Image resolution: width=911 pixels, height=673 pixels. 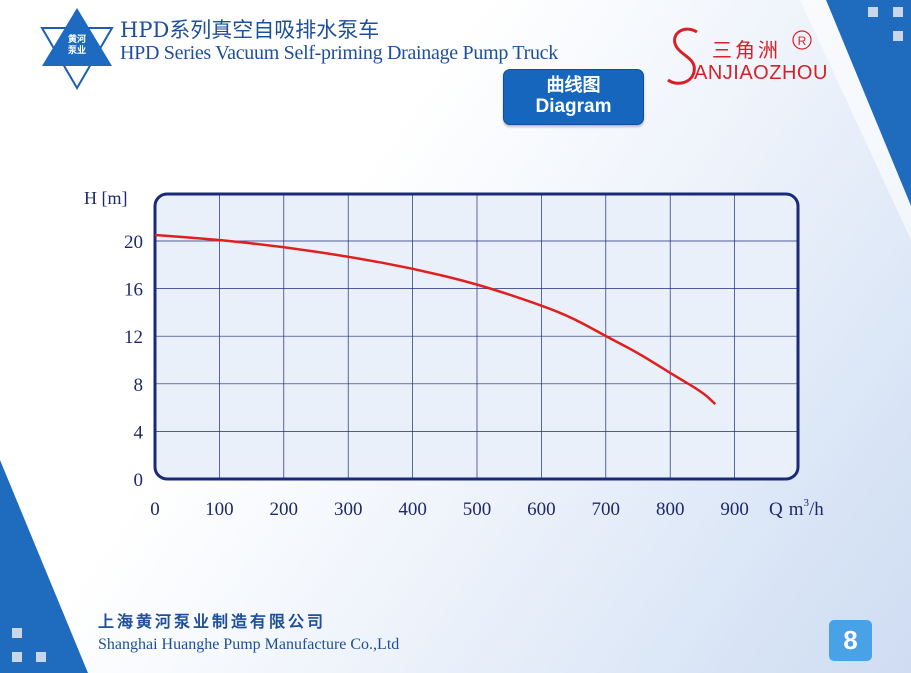 I want to click on x-axis-unit-base: m, so click(x=796, y=509).